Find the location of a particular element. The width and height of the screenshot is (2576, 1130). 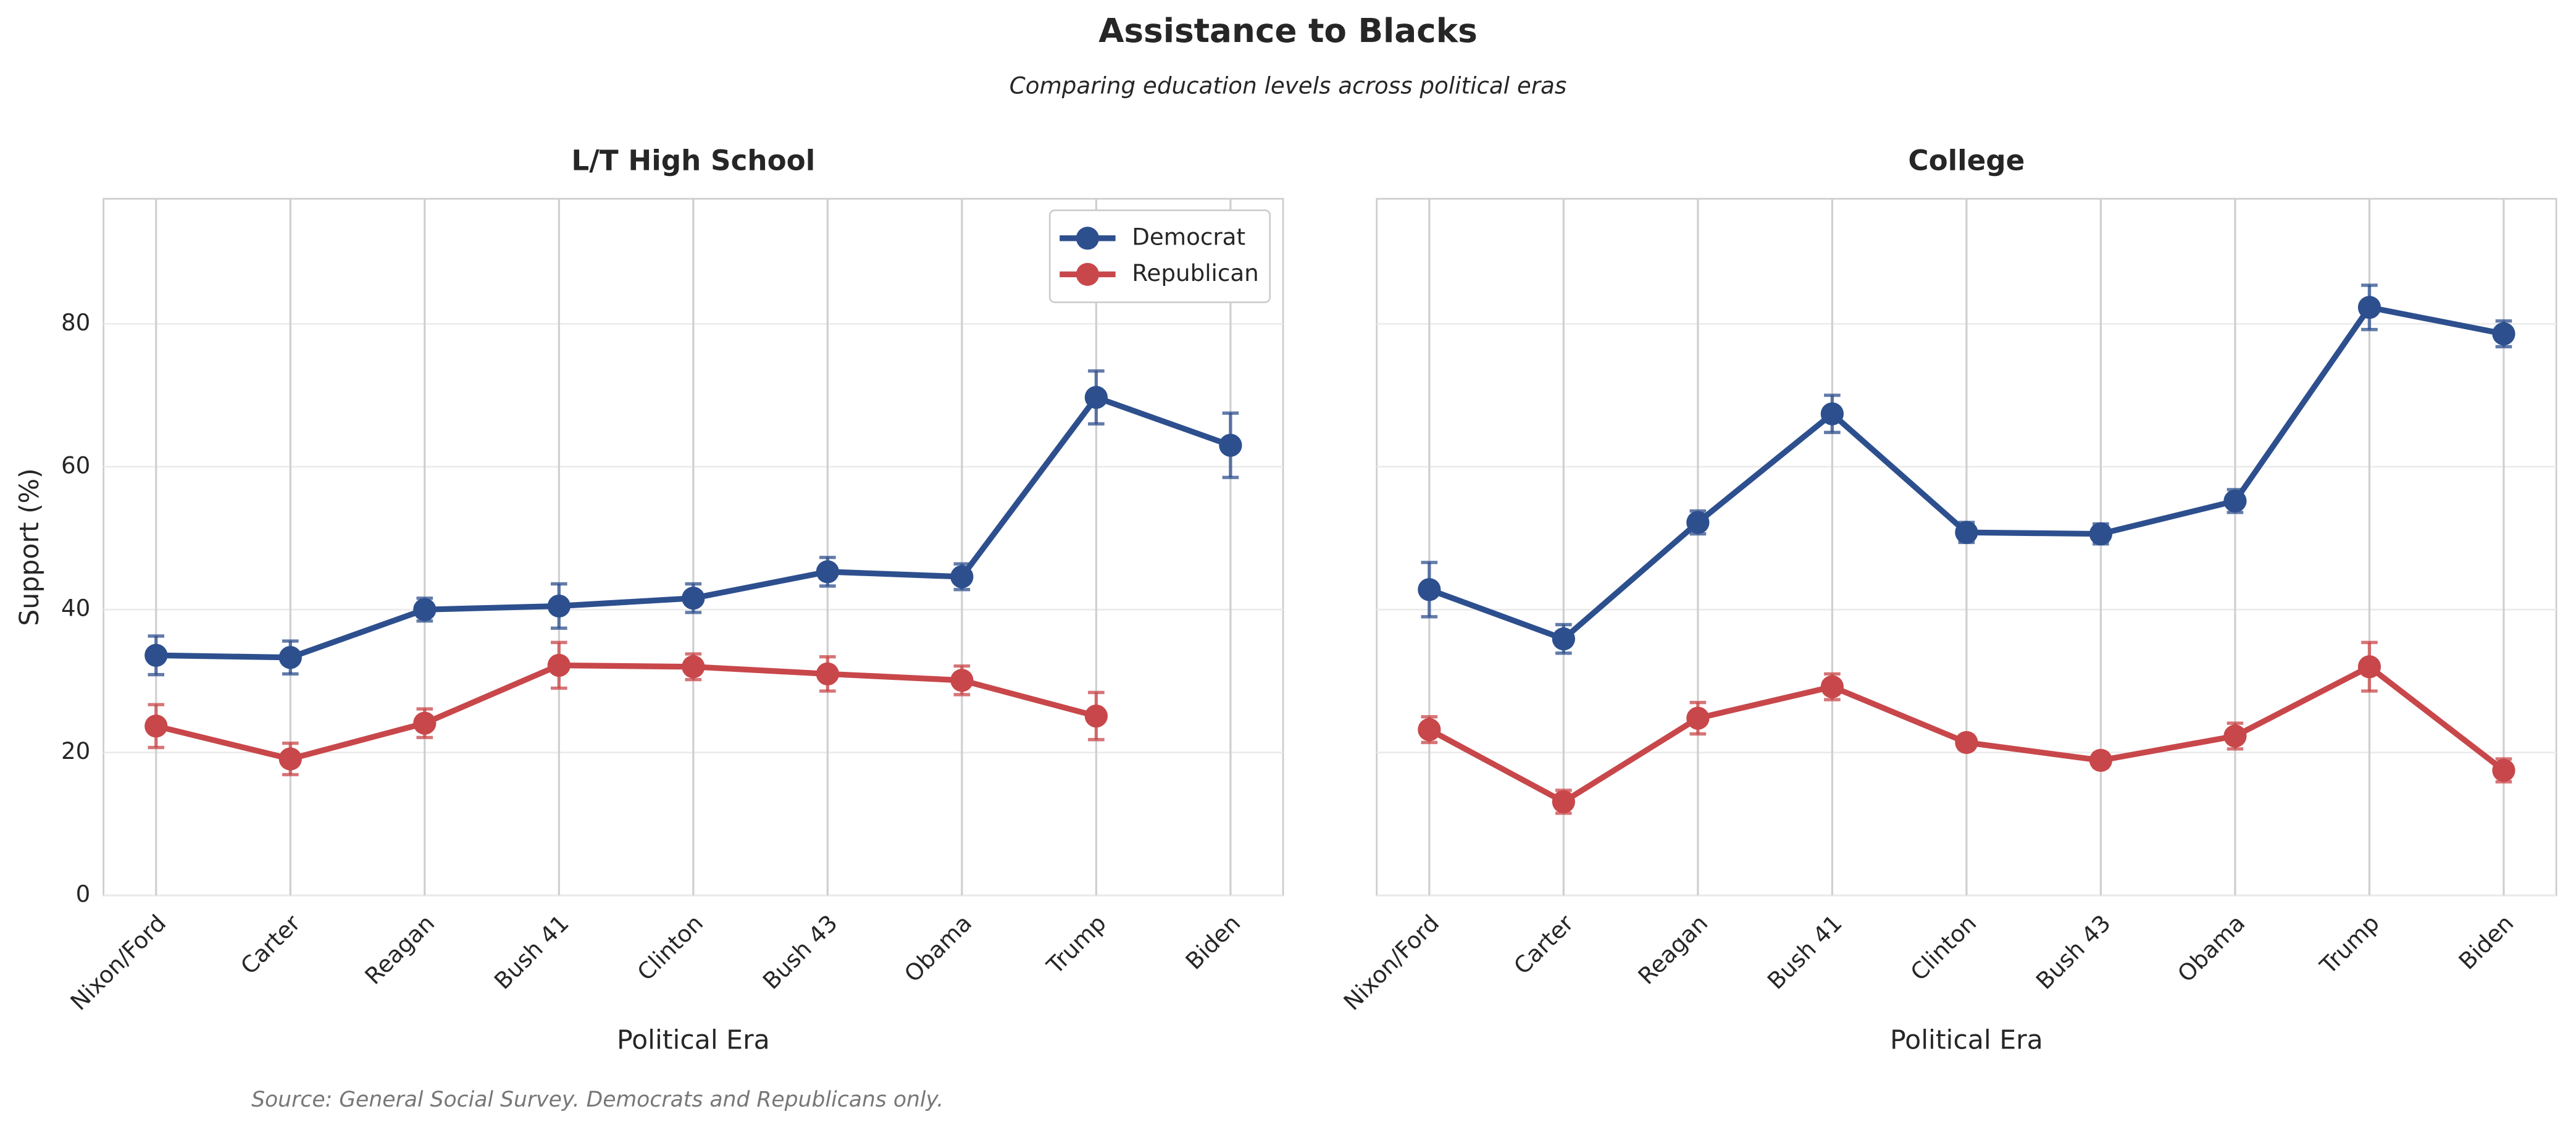

panel-title: College is located at coordinates (1966, 161).